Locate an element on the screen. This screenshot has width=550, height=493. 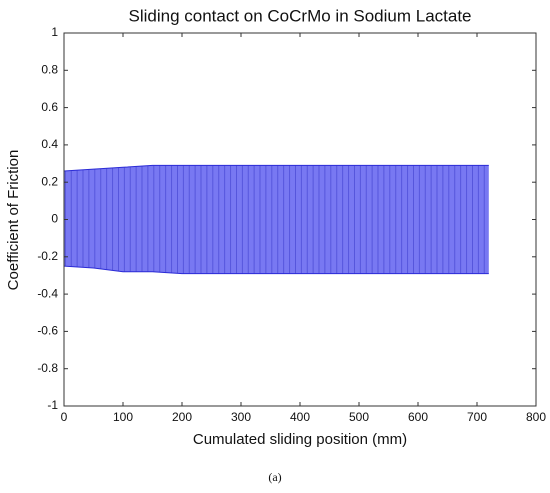
y-tick-label: -1 is located at coordinates (52, 405).